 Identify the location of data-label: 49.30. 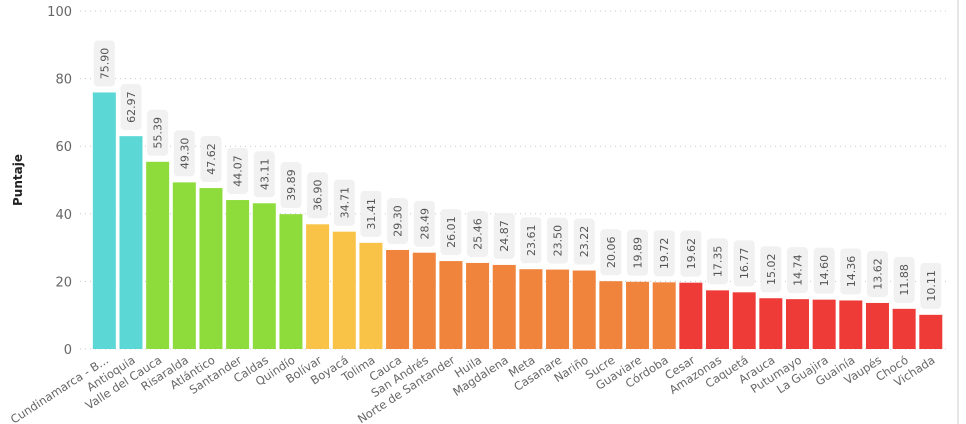
(184, 154).